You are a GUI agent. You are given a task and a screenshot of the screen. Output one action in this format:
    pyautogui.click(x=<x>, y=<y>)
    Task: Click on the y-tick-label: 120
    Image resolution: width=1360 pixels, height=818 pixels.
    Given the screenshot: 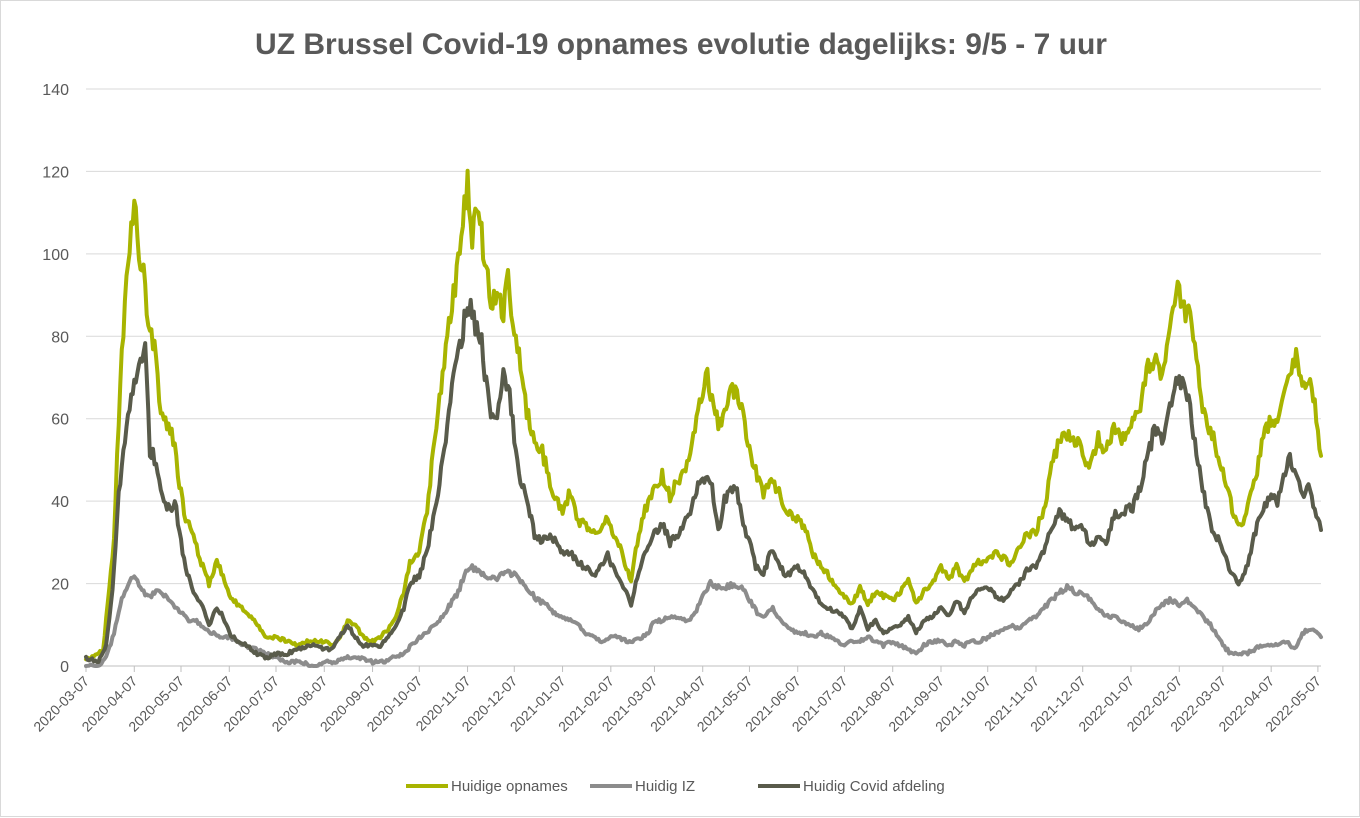 What is the action you would take?
    pyautogui.click(x=55, y=172)
    